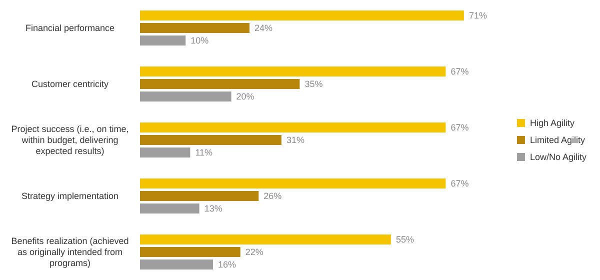 This screenshot has width=600, height=280. I want to click on y-tick-label: Benefits realization (achieved as originally intended from programs), so click(70, 252).